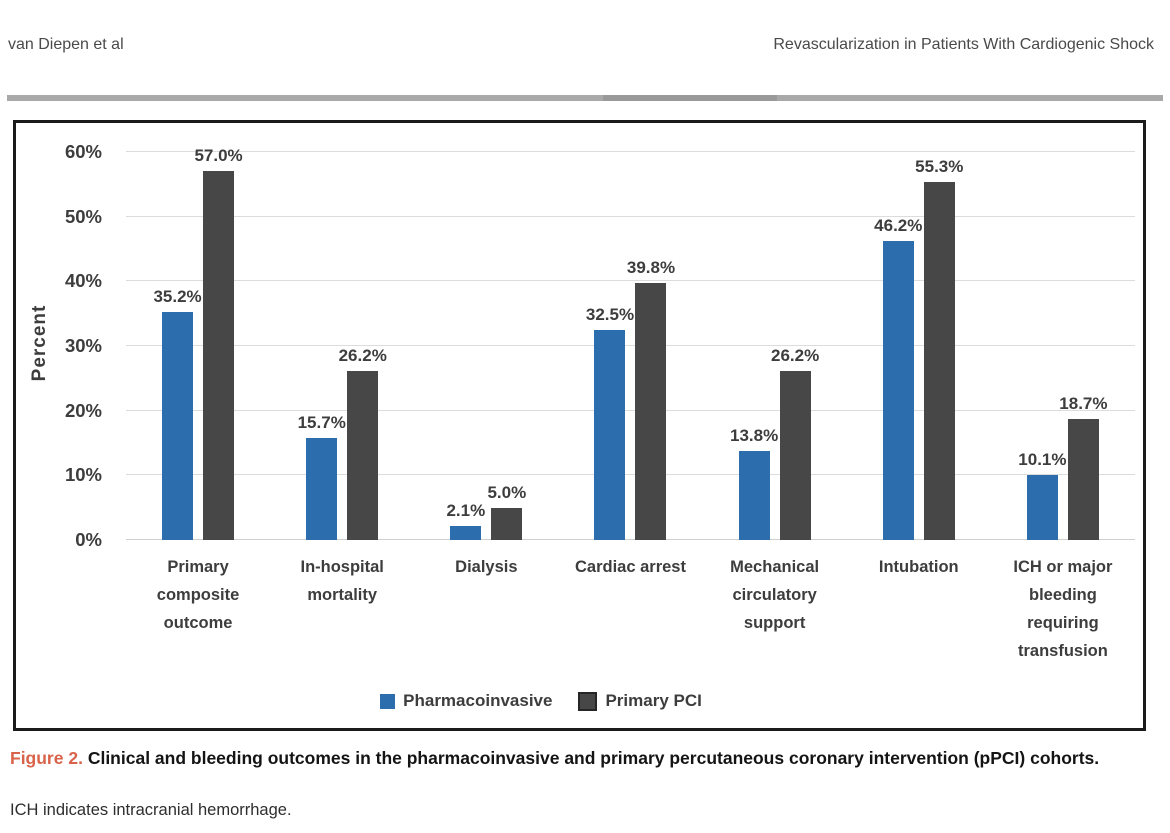 This screenshot has width=1170, height=833. Describe the element at coordinates (478, 700) in the screenshot. I see `legend-label: Pharmacoinvasive` at that location.